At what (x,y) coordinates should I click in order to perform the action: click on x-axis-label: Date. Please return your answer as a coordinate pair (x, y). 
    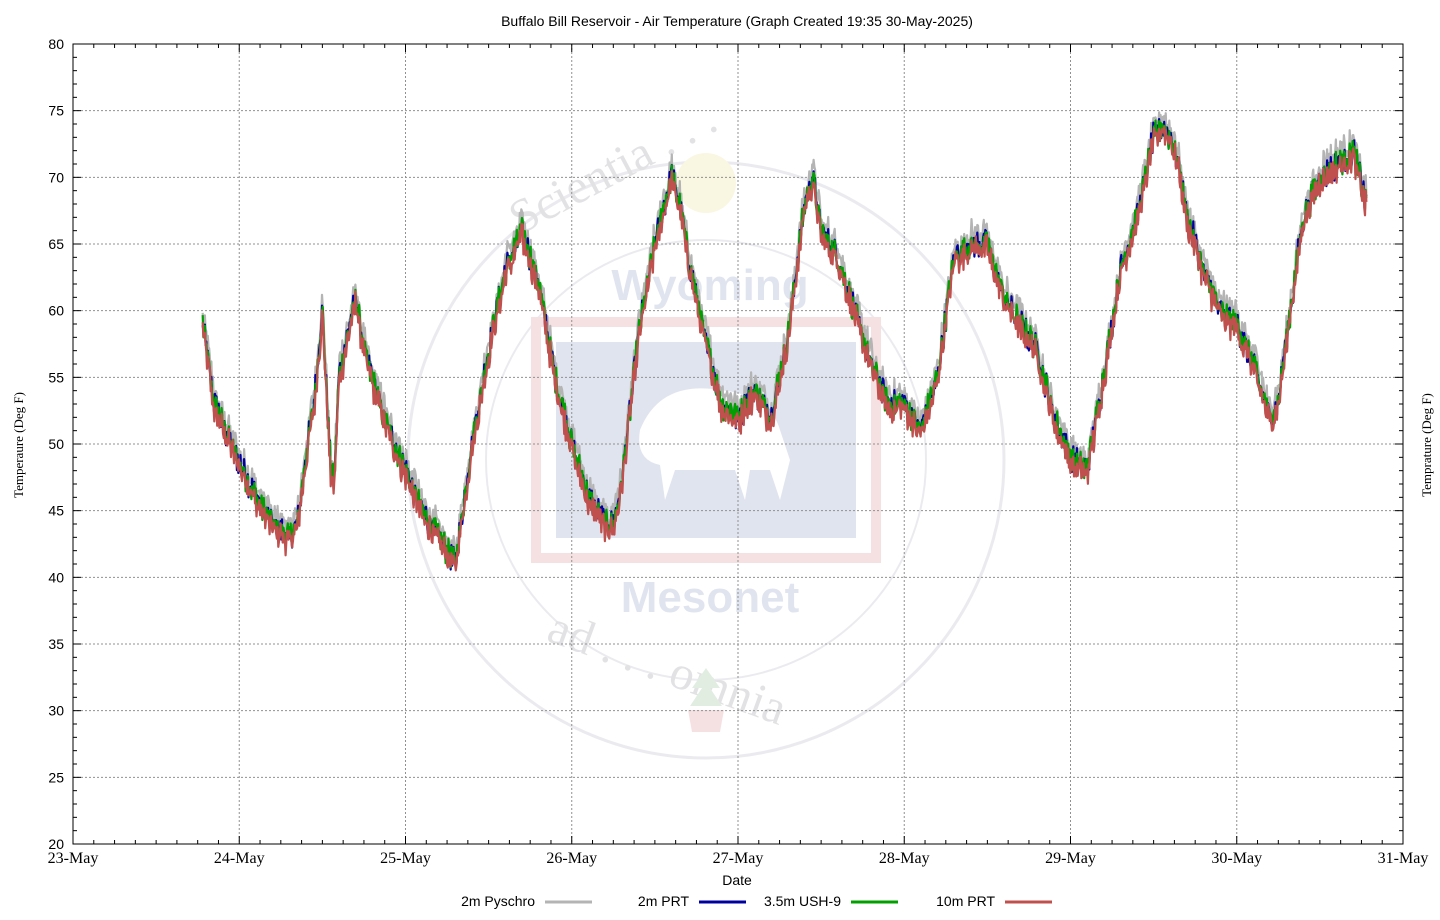
    Looking at the image, I should click on (737, 880).